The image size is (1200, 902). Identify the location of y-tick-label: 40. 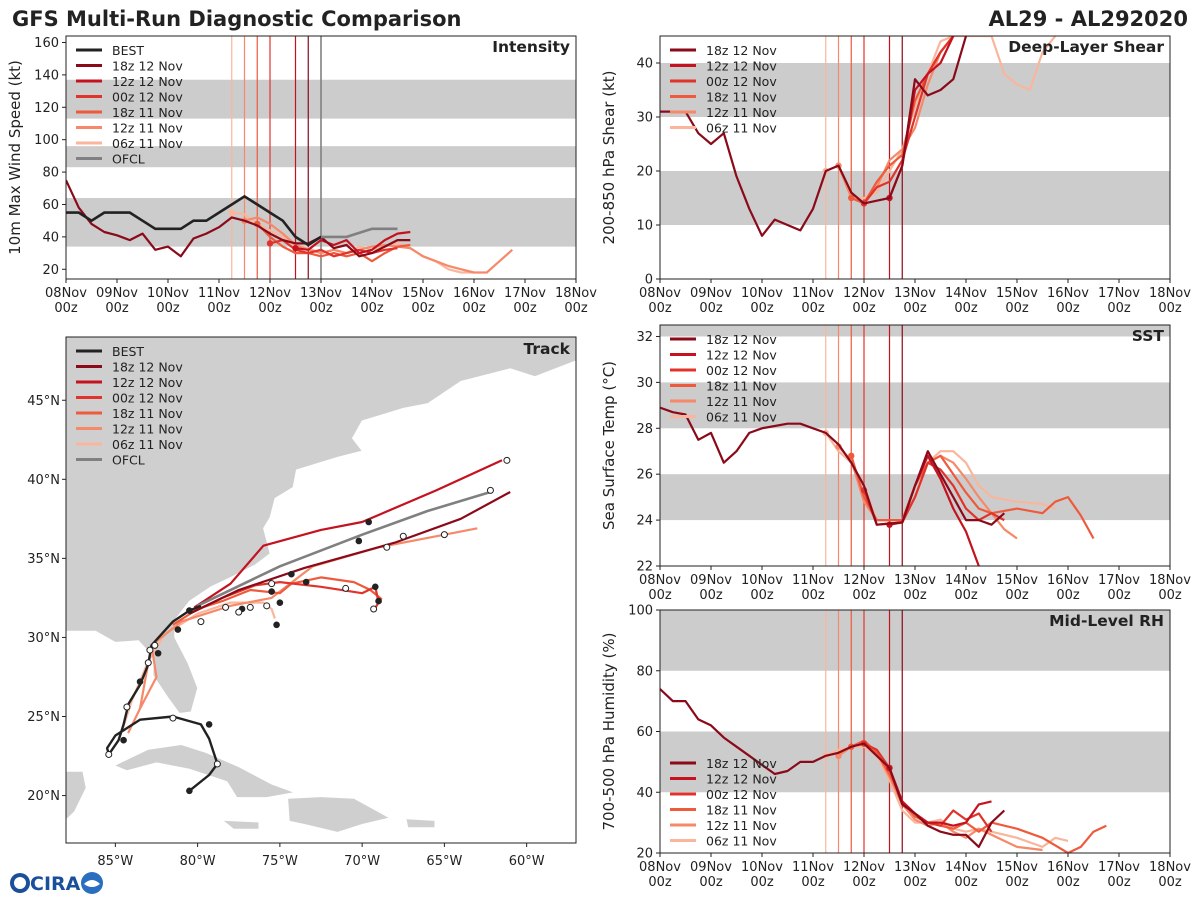
(644, 64).